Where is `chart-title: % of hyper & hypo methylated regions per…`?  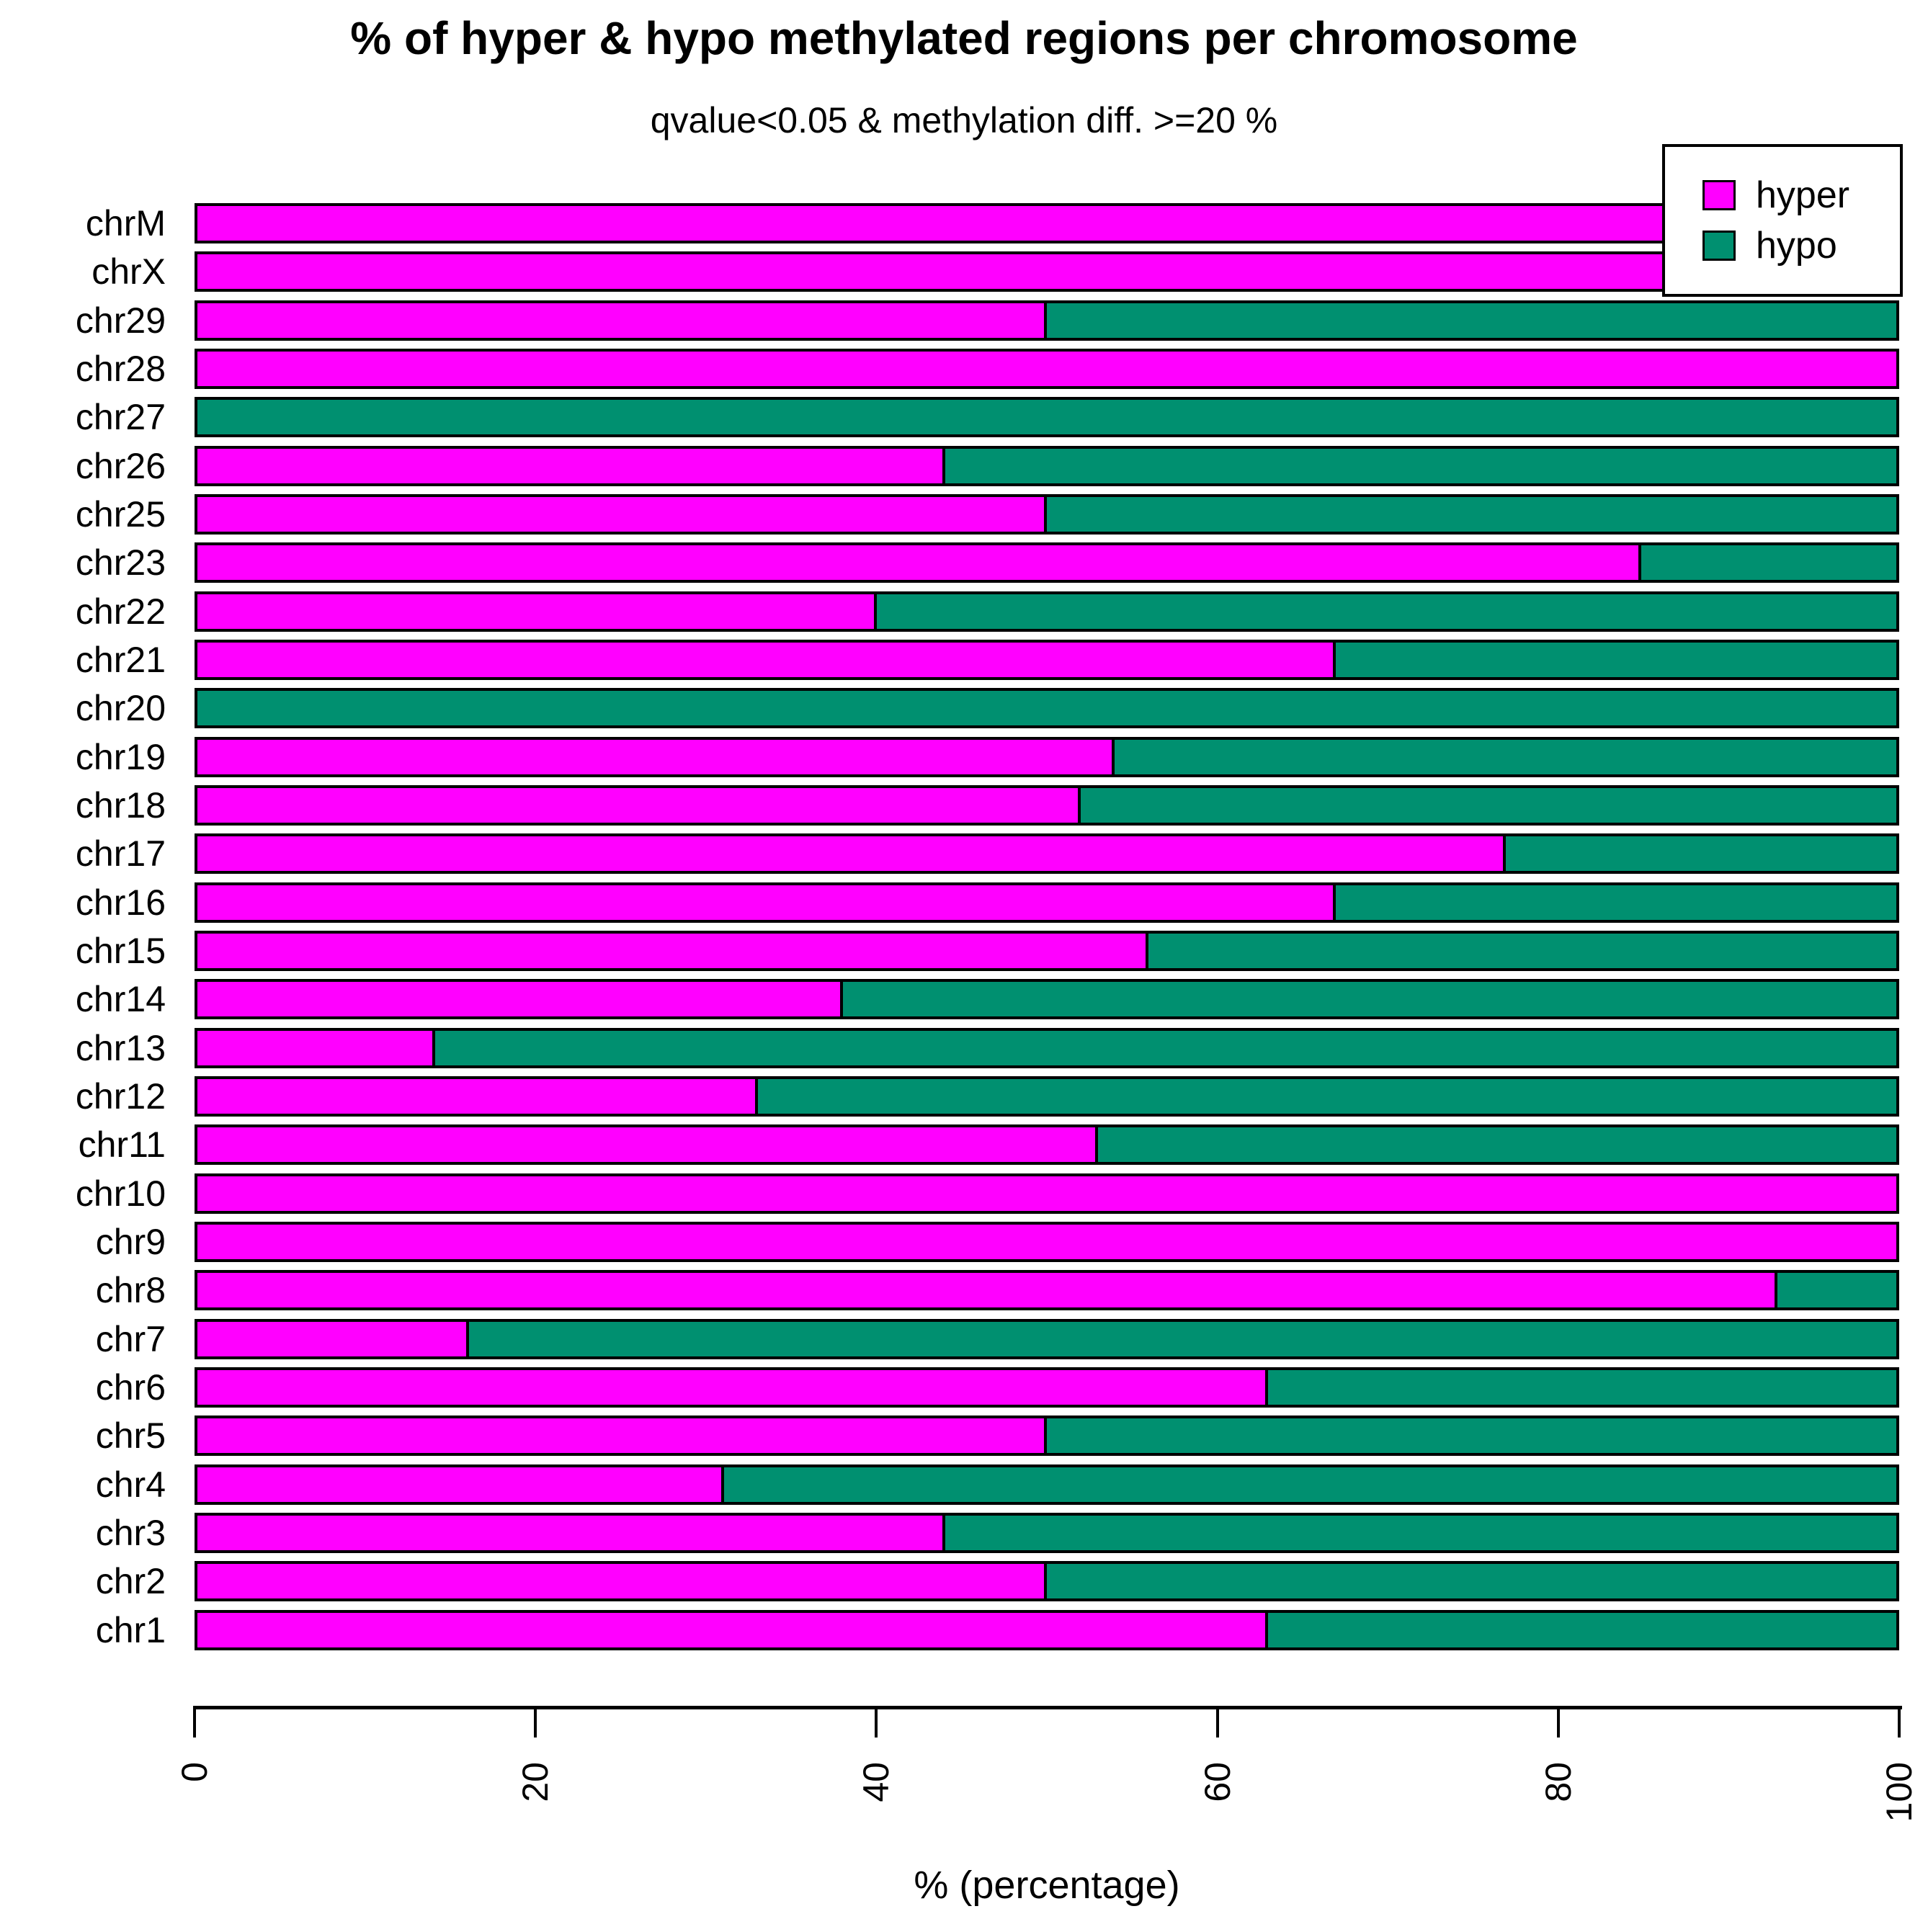
chart-title: % of hyper & hypo methylated regions per… is located at coordinates (964, 38).